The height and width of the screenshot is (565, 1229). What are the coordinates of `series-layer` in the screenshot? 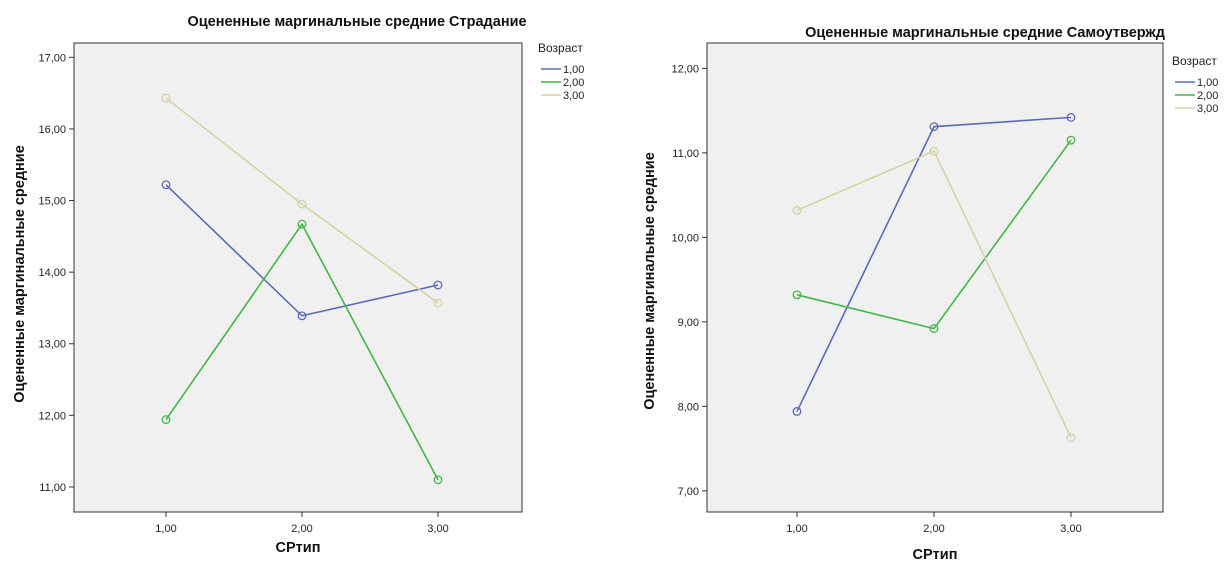 It's located at (934, 277).